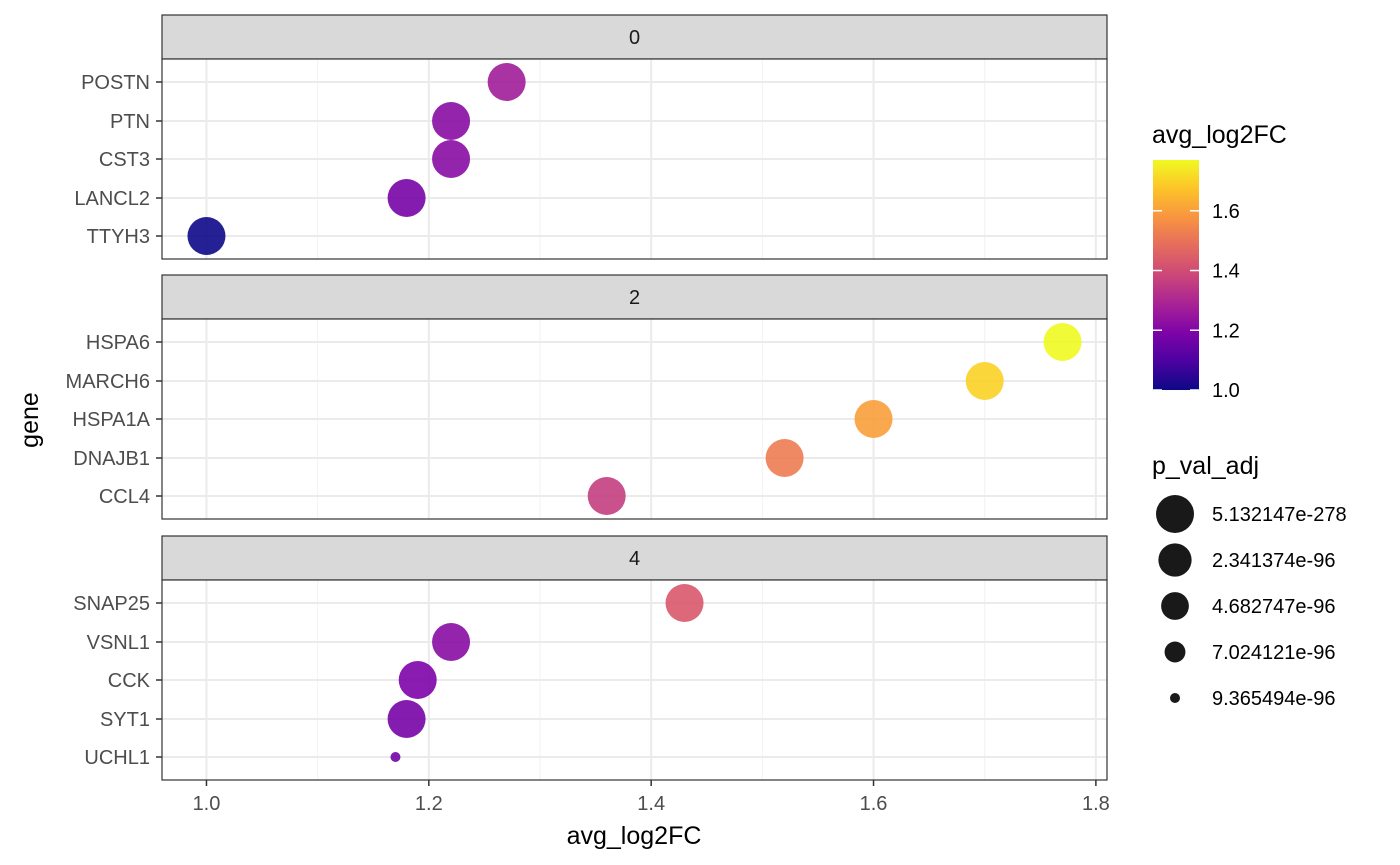 The height and width of the screenshot is (865, 1400). Describe the element at coordinates (1273, 653) in the screenshot. I see `size-legend-label: 7.024121e-96` at that location.